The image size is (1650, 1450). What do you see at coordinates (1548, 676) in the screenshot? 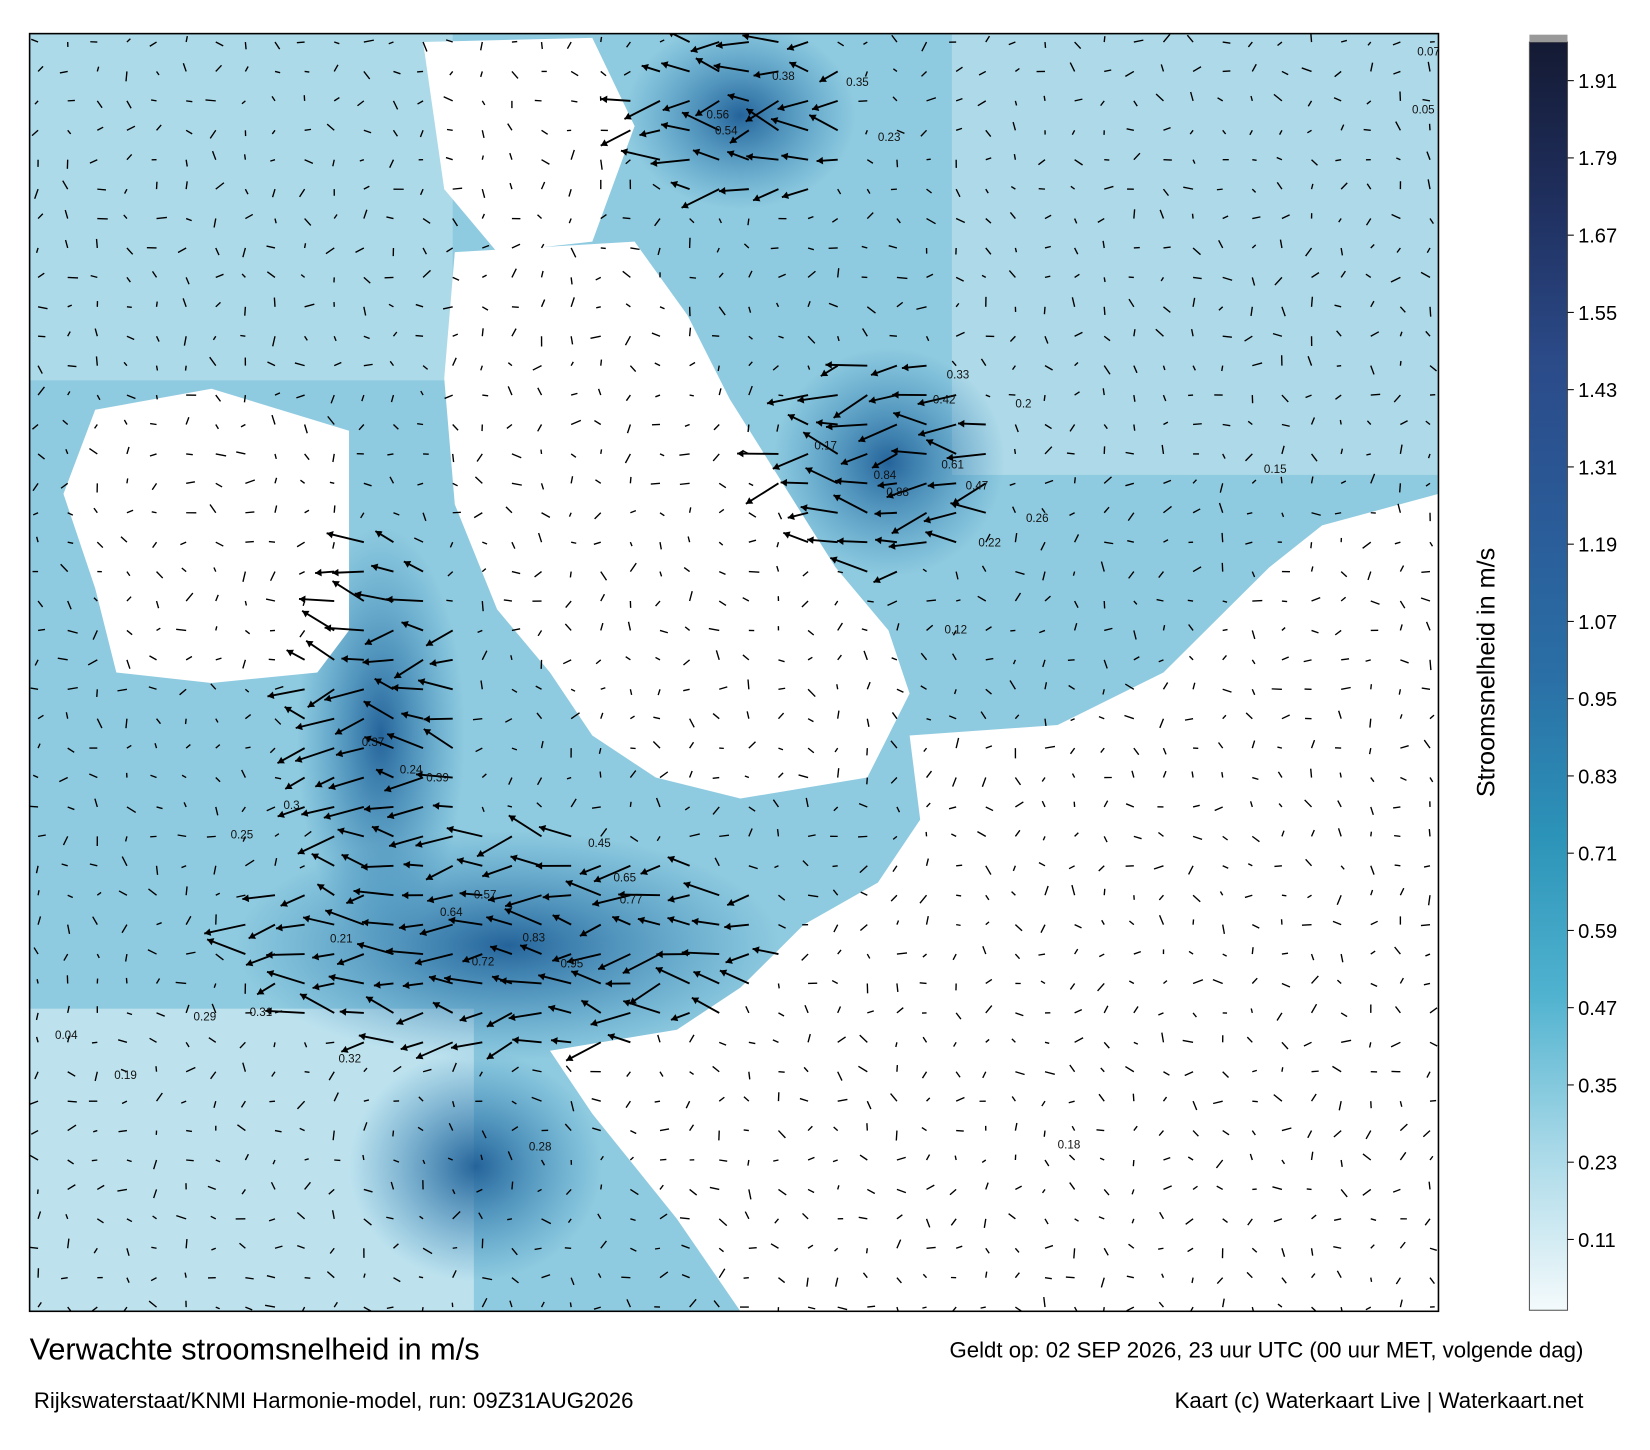
I see `colorbar-scale` at bounding box center [1548, 676].